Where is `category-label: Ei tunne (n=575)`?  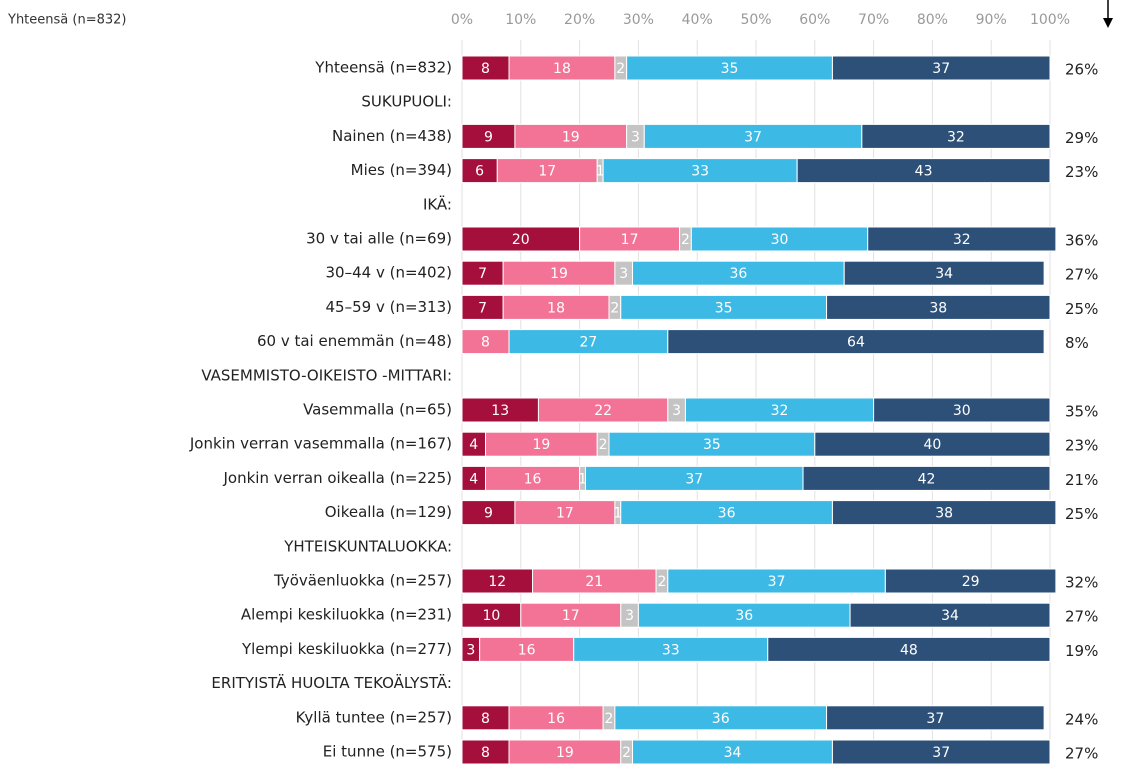 category-label: Ei tunne (n=575) is located at coordinates (387, 752).